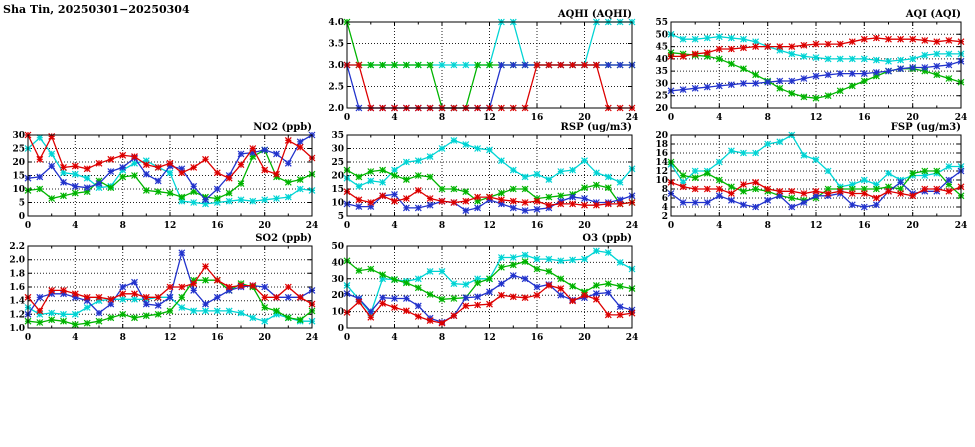 The height and width of the screenshot is (447, 975). Describe the element at coordinates (926, 127) in the screenshot. I see `chart-title: FSP (ug/m3)` at that location.